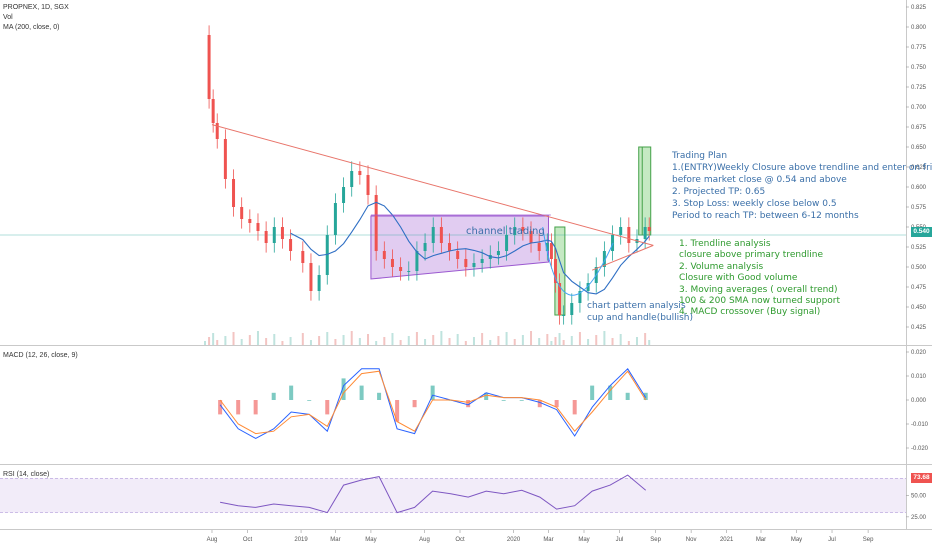 The image size is (932, 550). I want to click on rsi-value-tag: 73.68, so click(921, 478).